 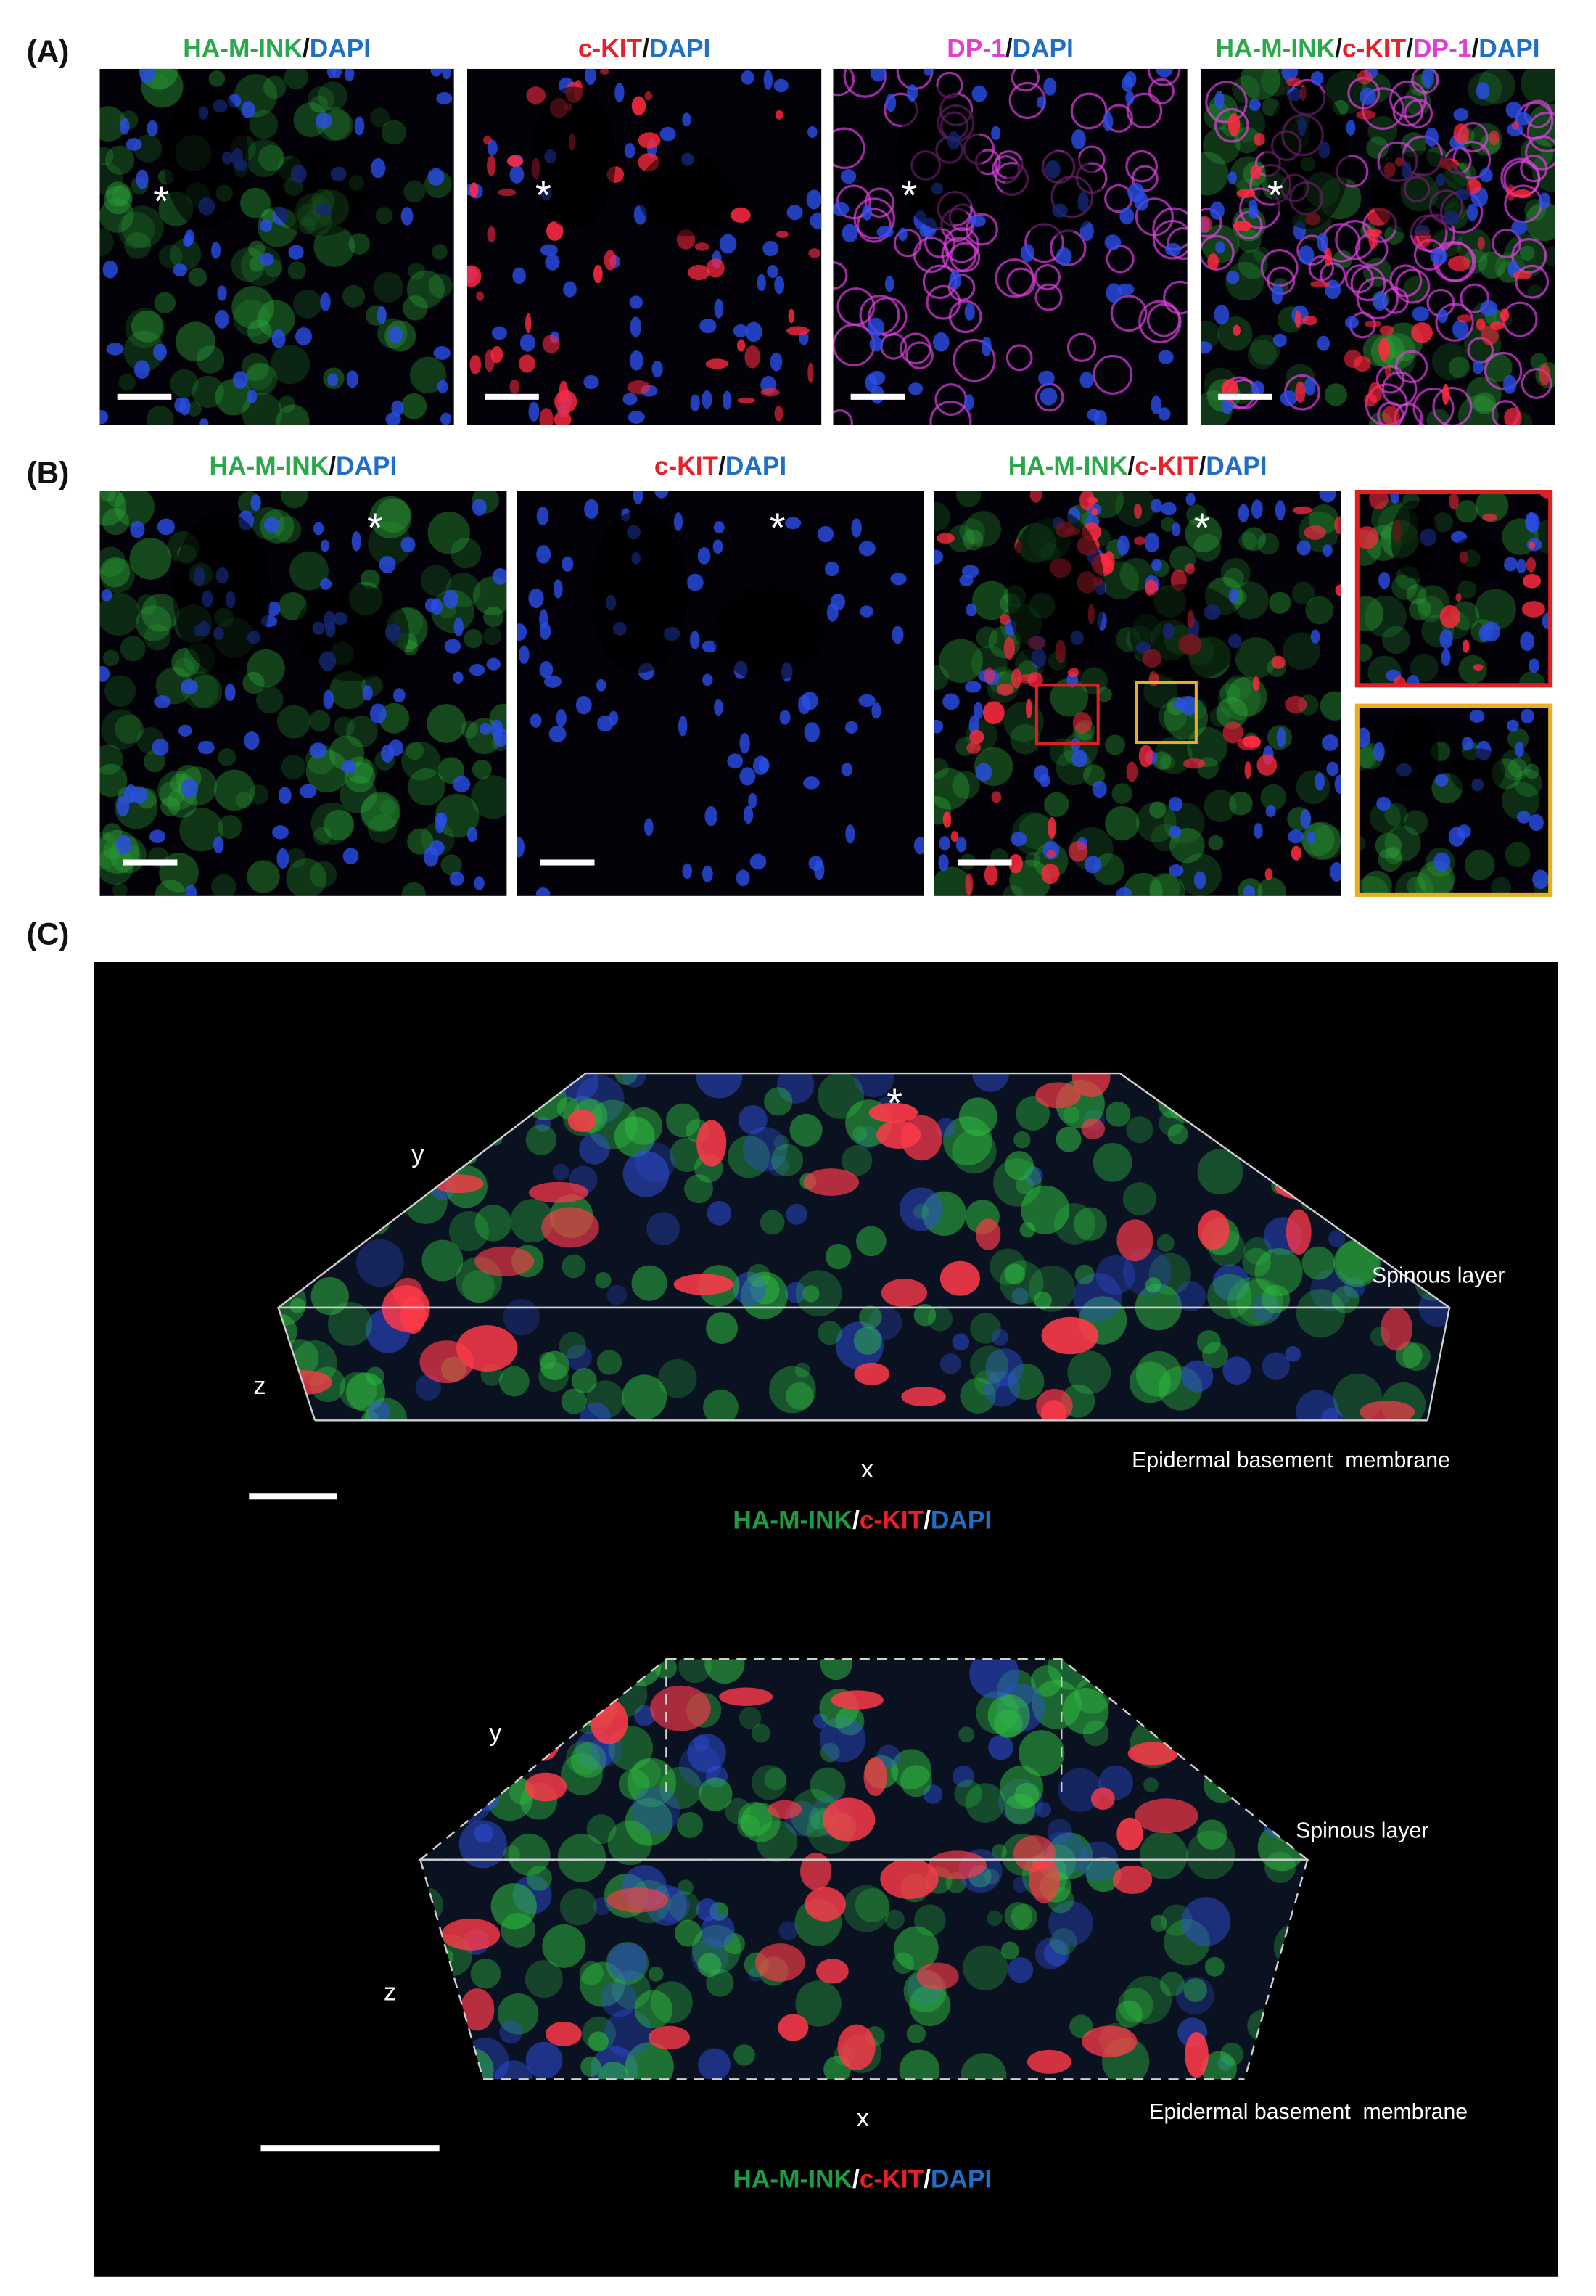 I want to click on caption-part: DP-1, so click(x=1442, y=49).